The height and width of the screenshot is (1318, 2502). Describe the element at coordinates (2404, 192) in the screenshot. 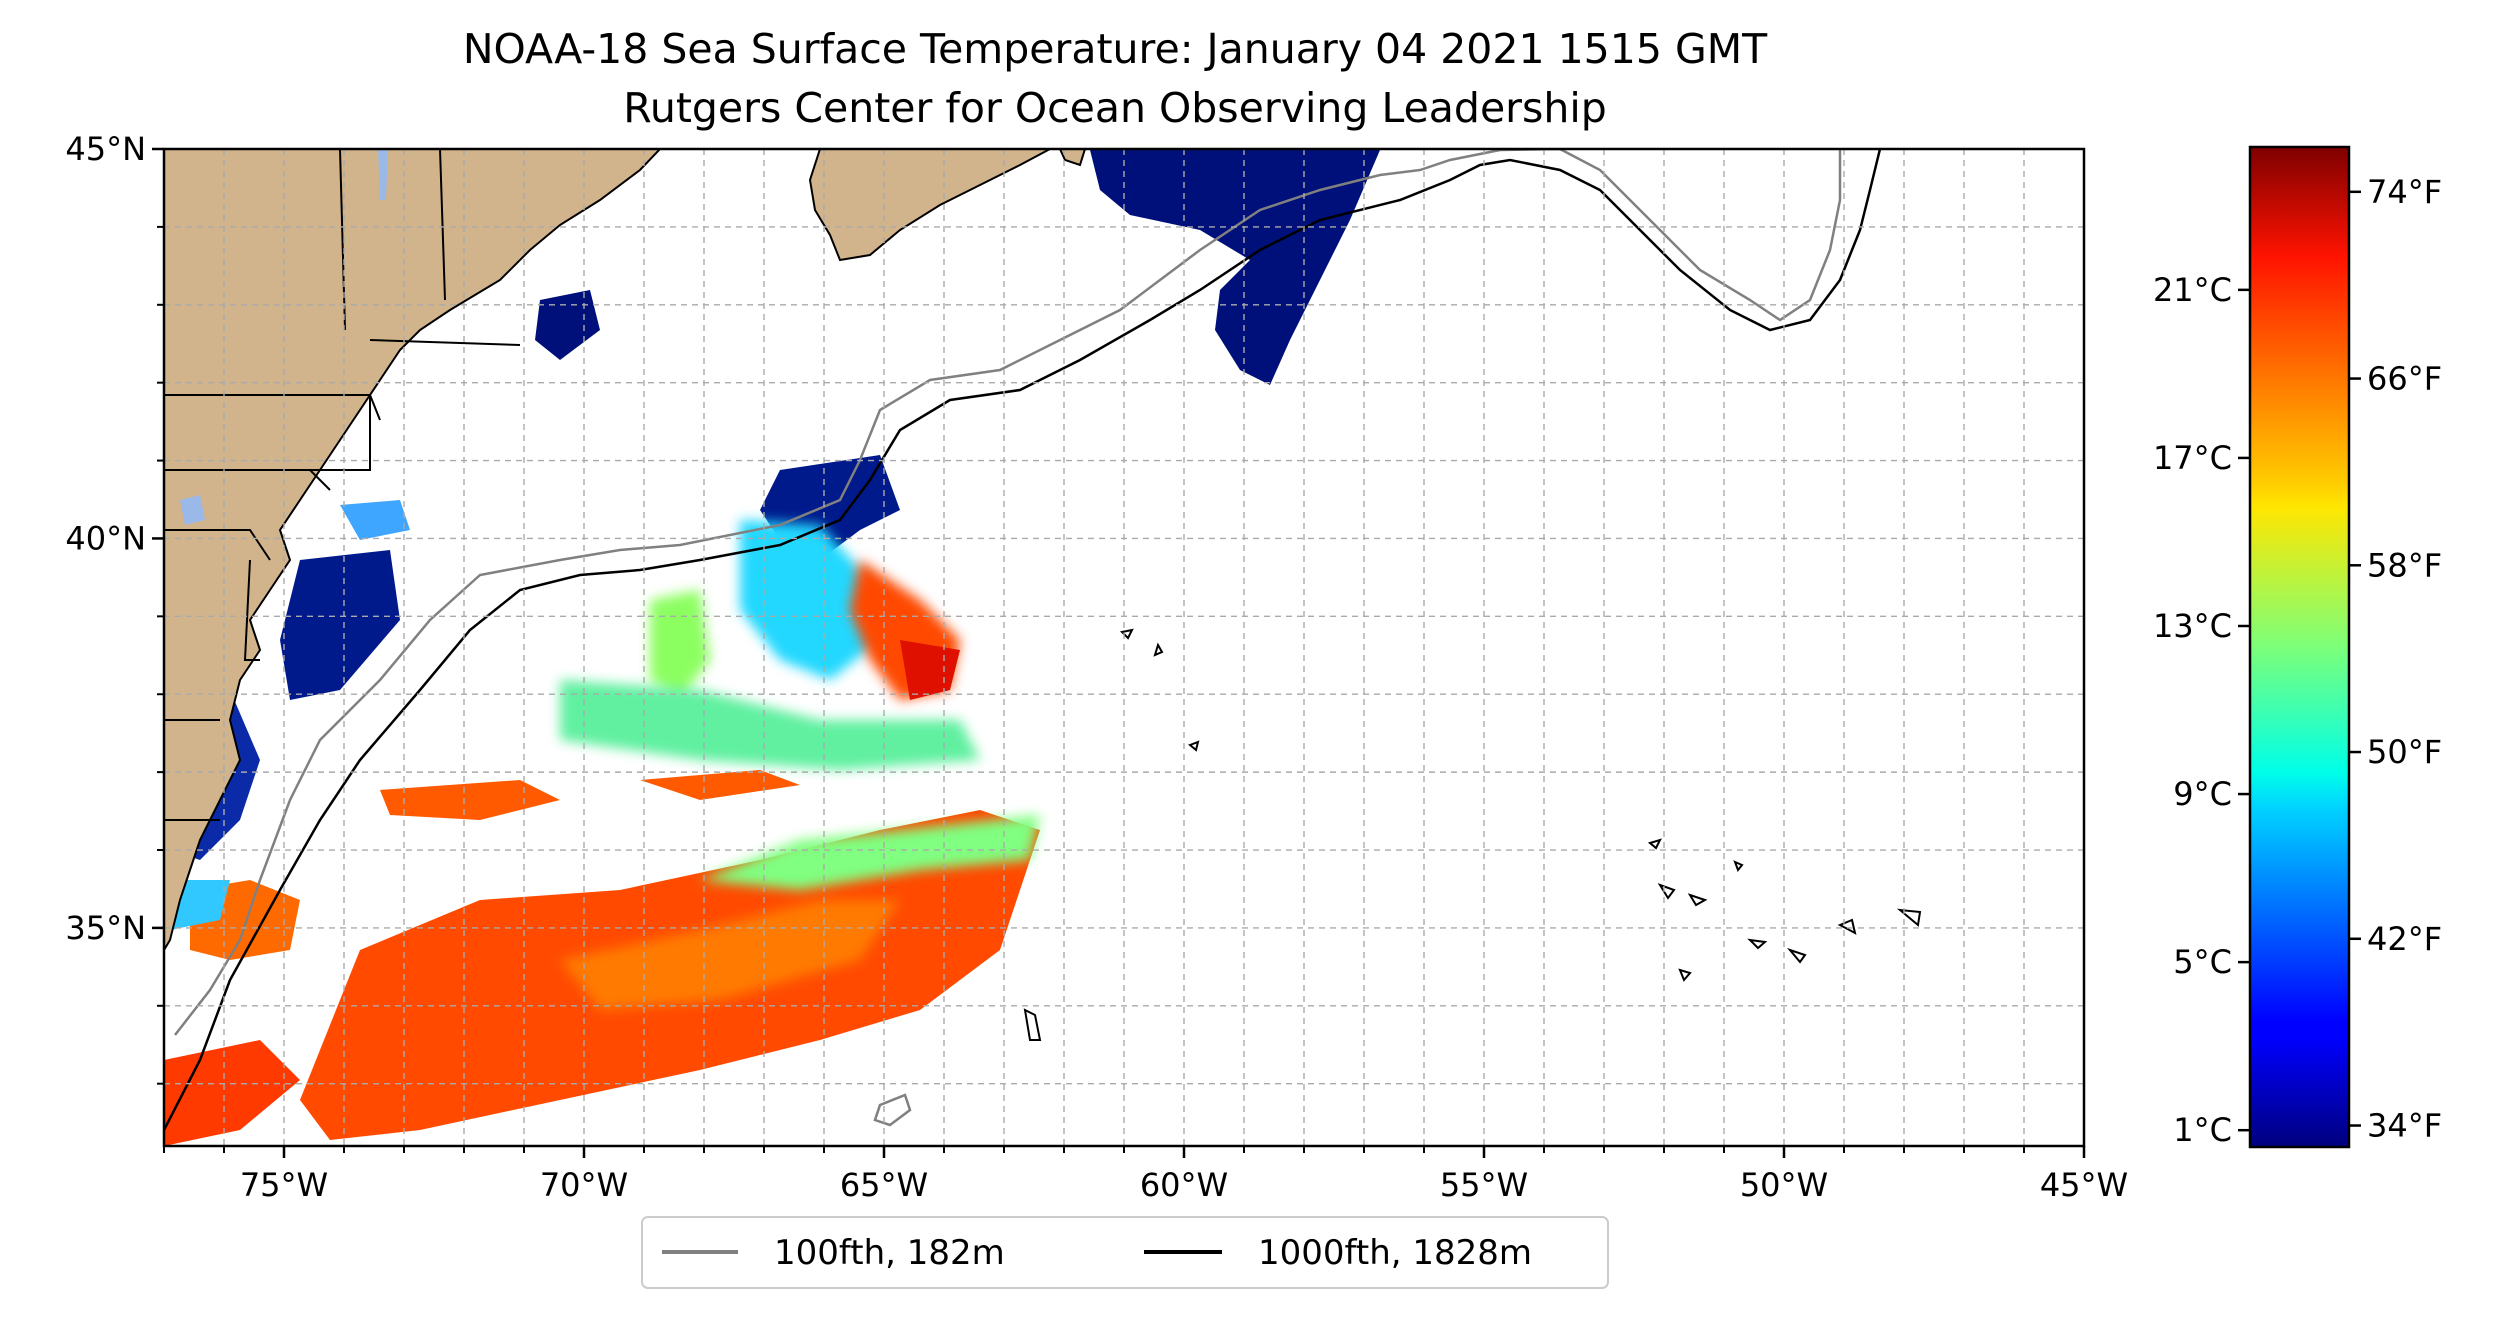

I see `colorbar-fahrenheit-label: 74°F` at that location.